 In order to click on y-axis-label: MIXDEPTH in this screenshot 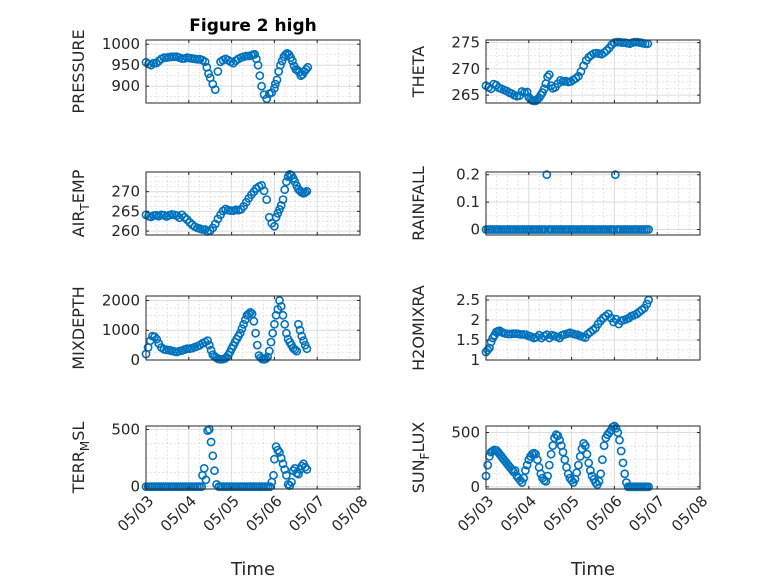, I will do `click(78, 327)`.